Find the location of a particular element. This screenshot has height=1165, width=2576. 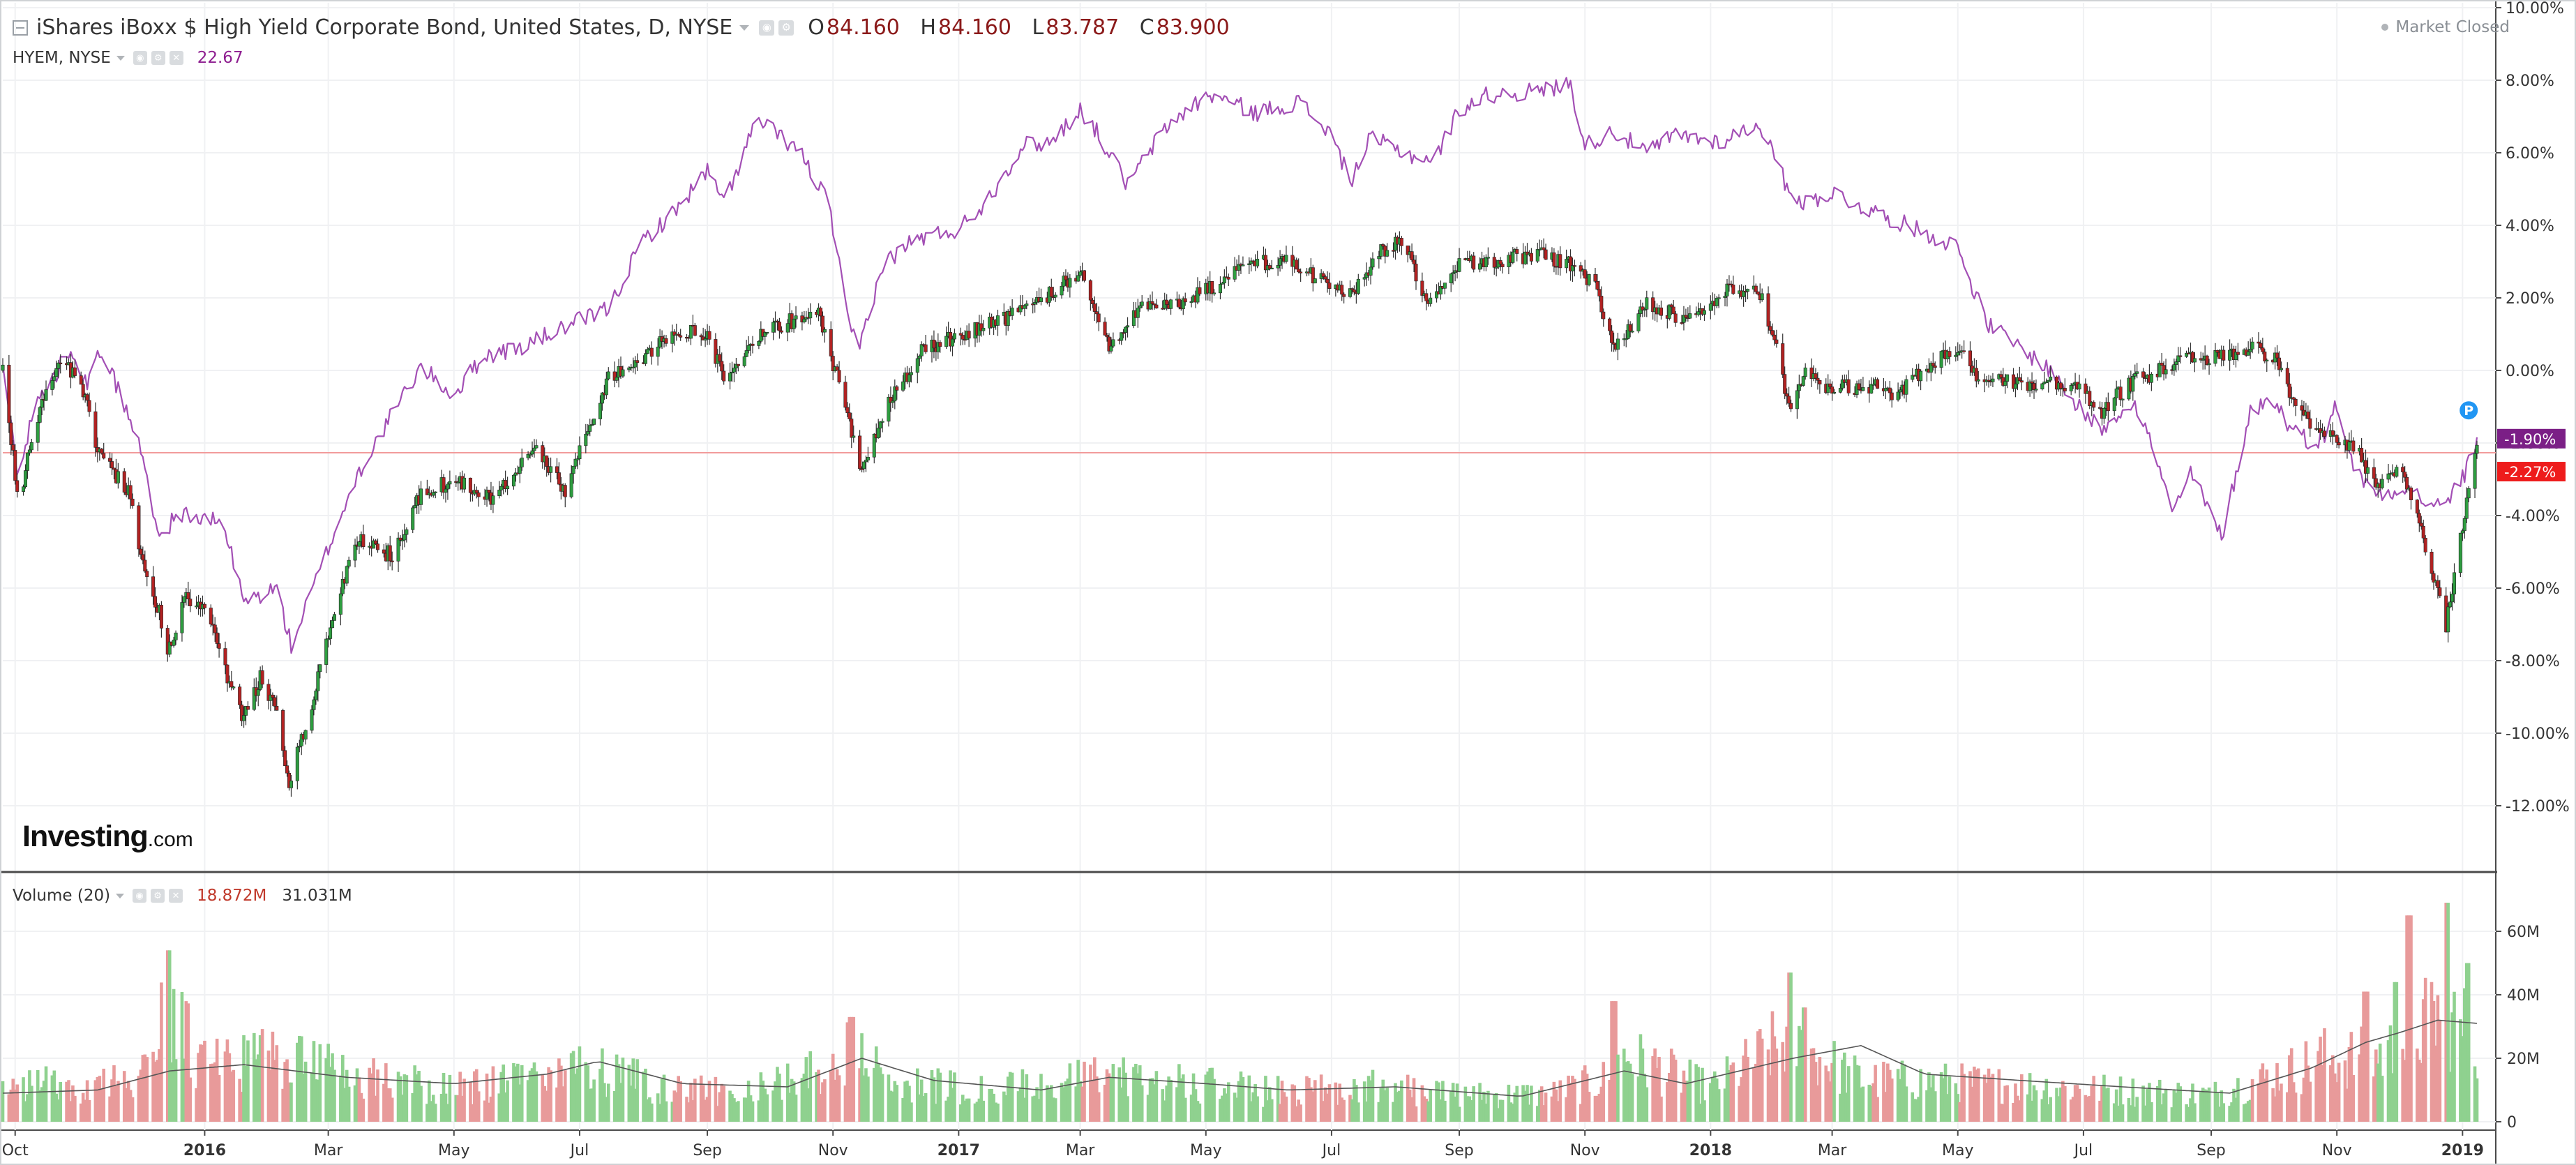

x-tick-label: Jul is located at coordinates (2083, 1150).